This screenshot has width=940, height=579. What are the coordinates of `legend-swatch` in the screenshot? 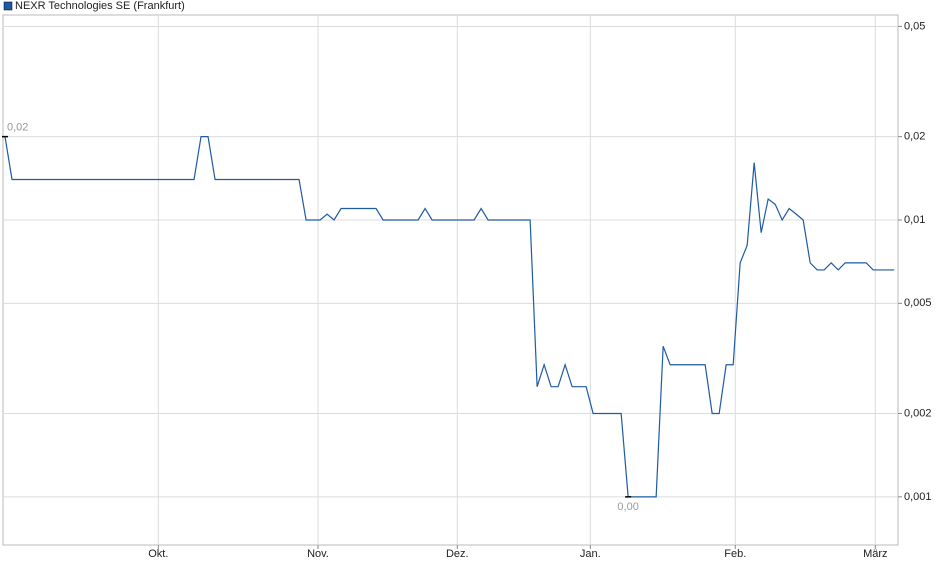 It's located at (8, 6).